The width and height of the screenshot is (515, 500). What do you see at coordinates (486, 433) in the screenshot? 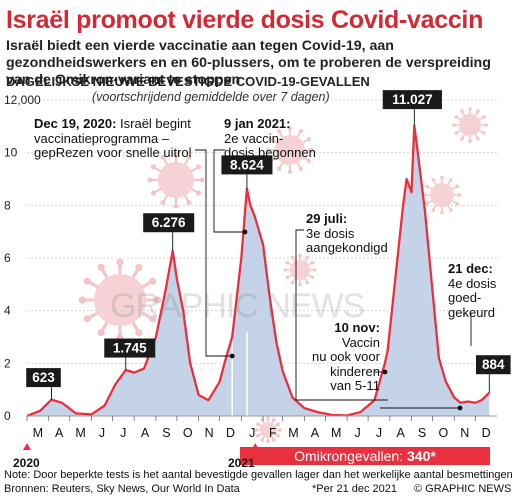
I see `x-tick-label: D` at bounding box center [486, 433].